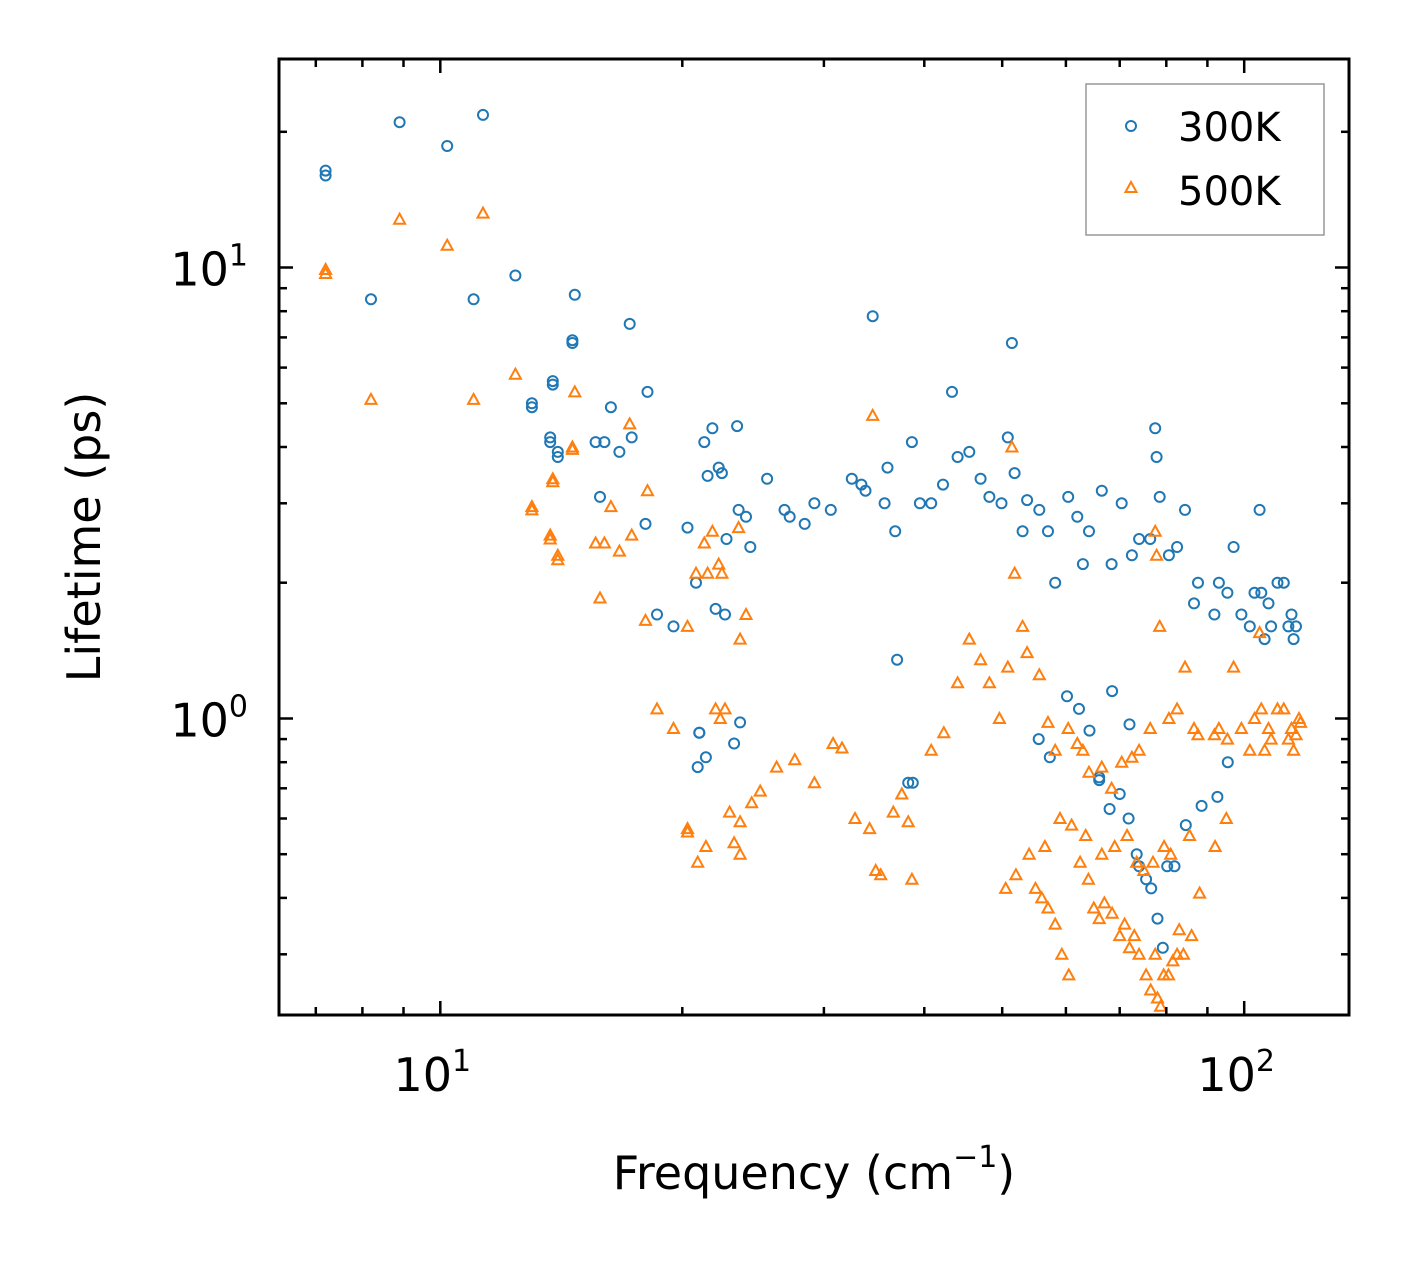  What do you see at coordinates (432, 1073) in the screenshot?
I see `x-tick-label-0: 101` at bounding box center [432, 1073].